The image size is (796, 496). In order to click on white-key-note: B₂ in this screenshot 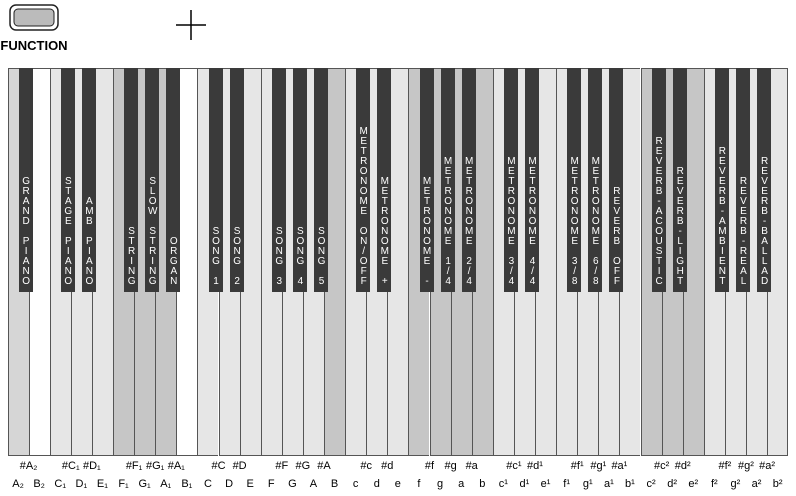, I will do `click(39, 484)`.